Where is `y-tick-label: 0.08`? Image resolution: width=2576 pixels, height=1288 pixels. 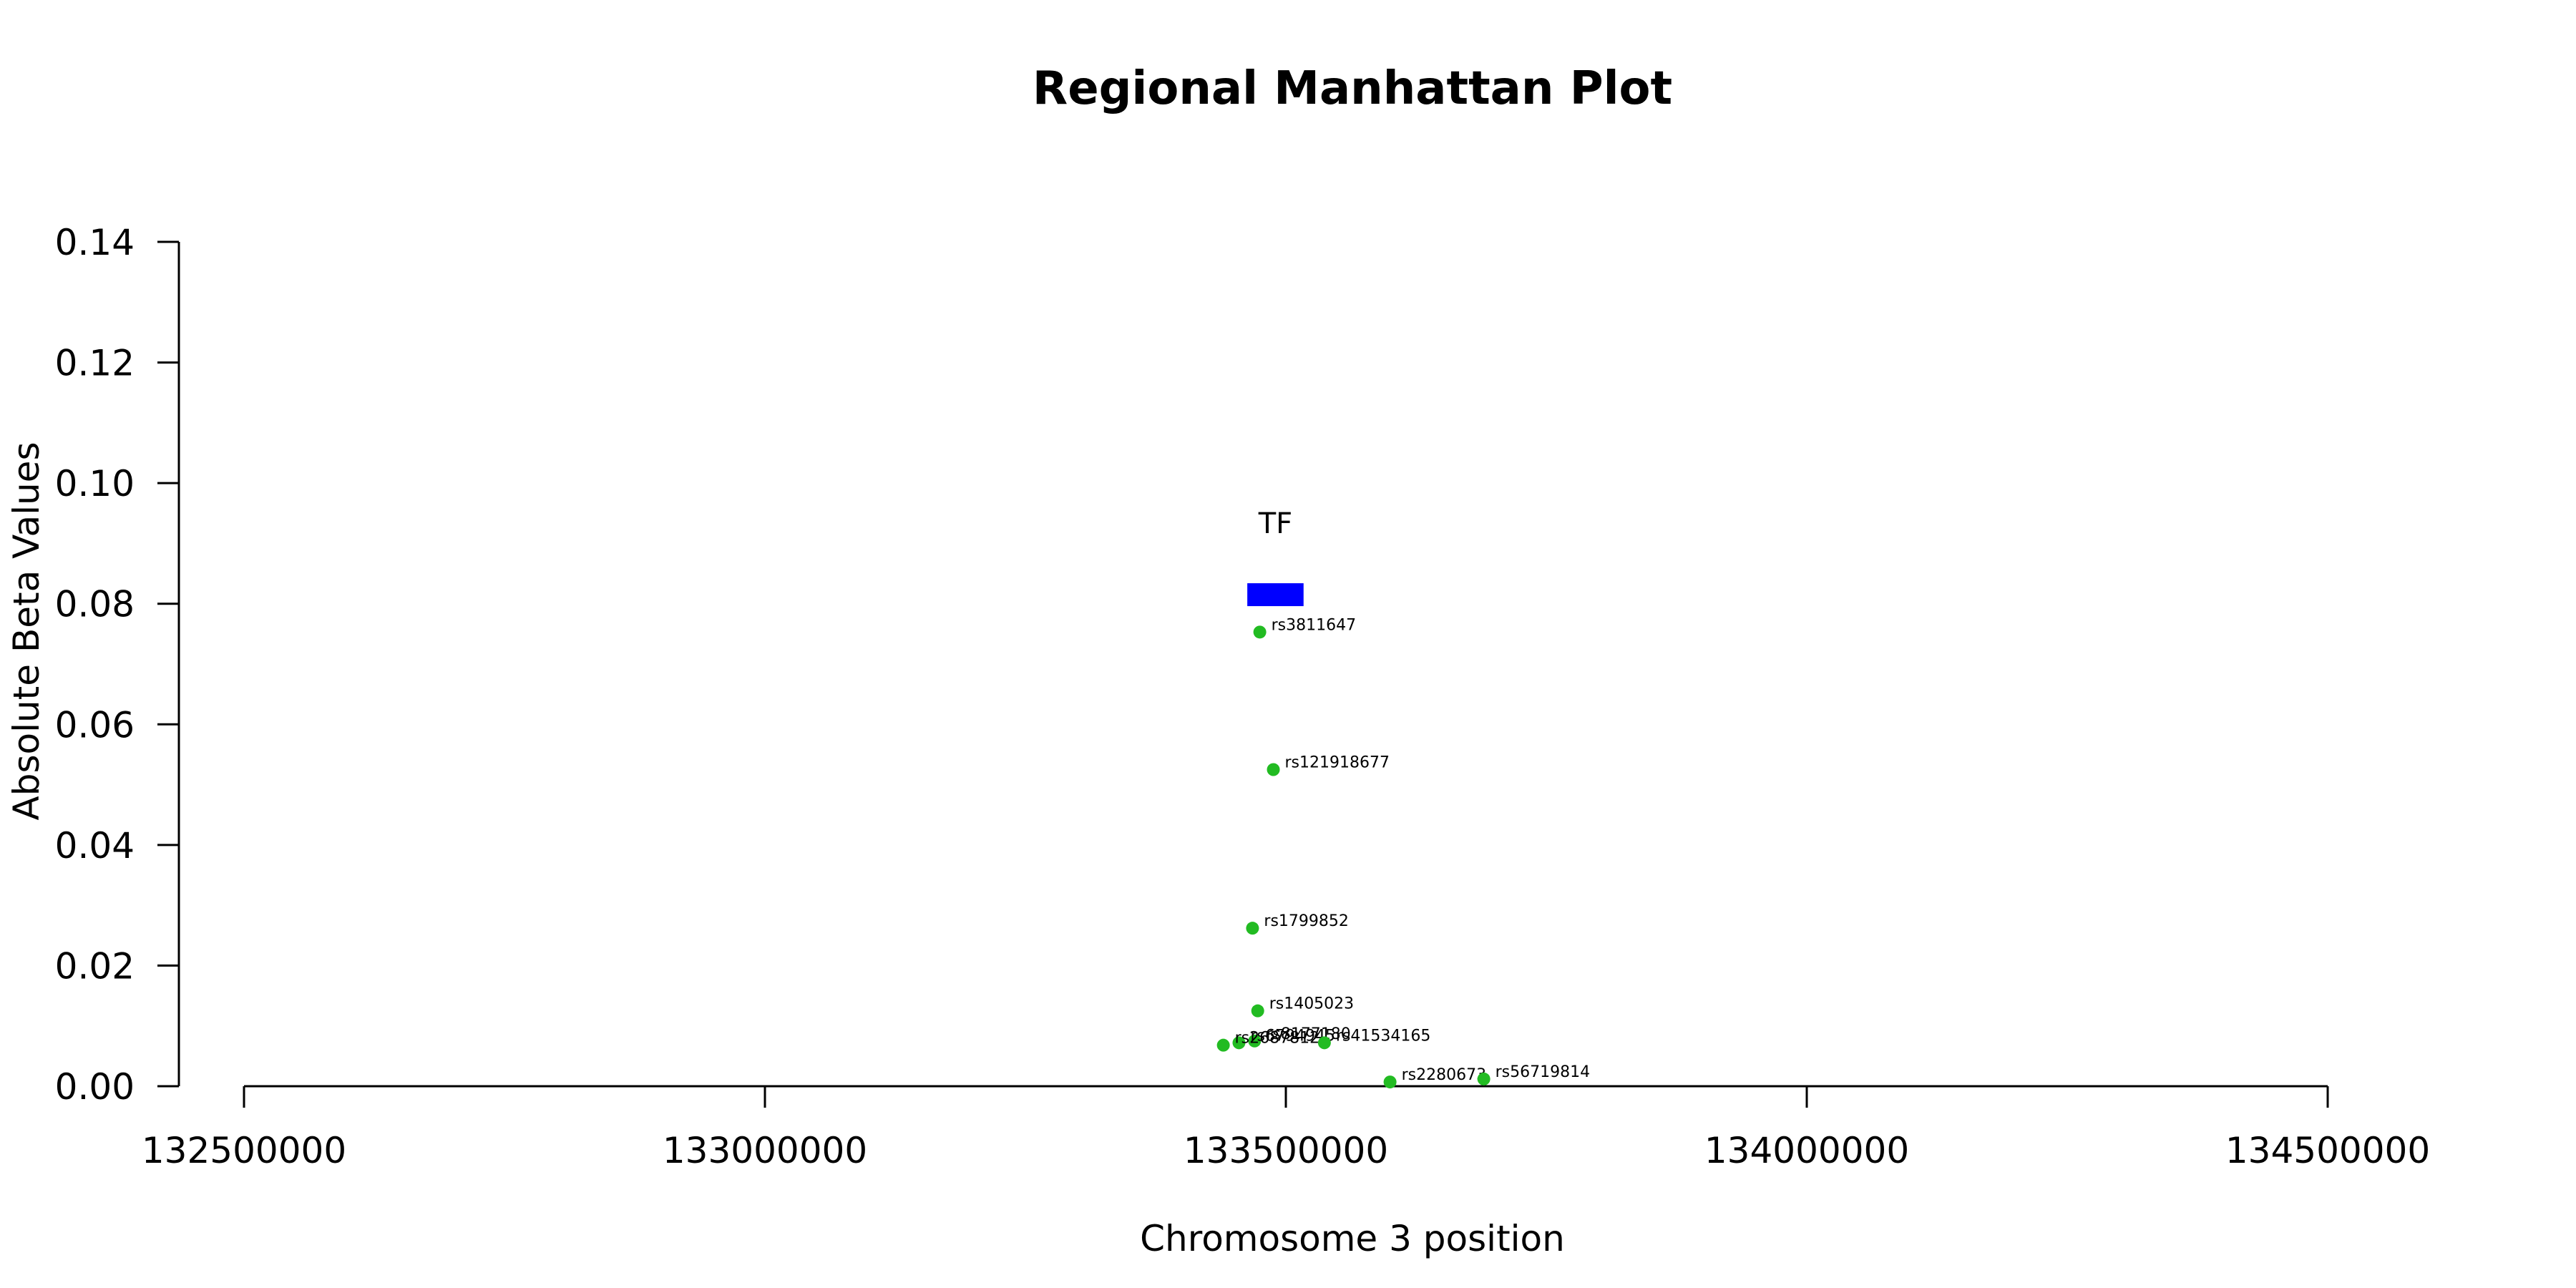 y-tick-label: 0.08 is located at coordinates (95, 604).